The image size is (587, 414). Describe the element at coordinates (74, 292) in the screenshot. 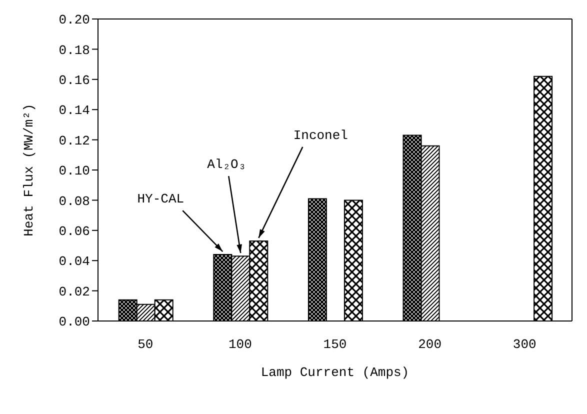

I see `y-tick-label: 0.02` at that location.